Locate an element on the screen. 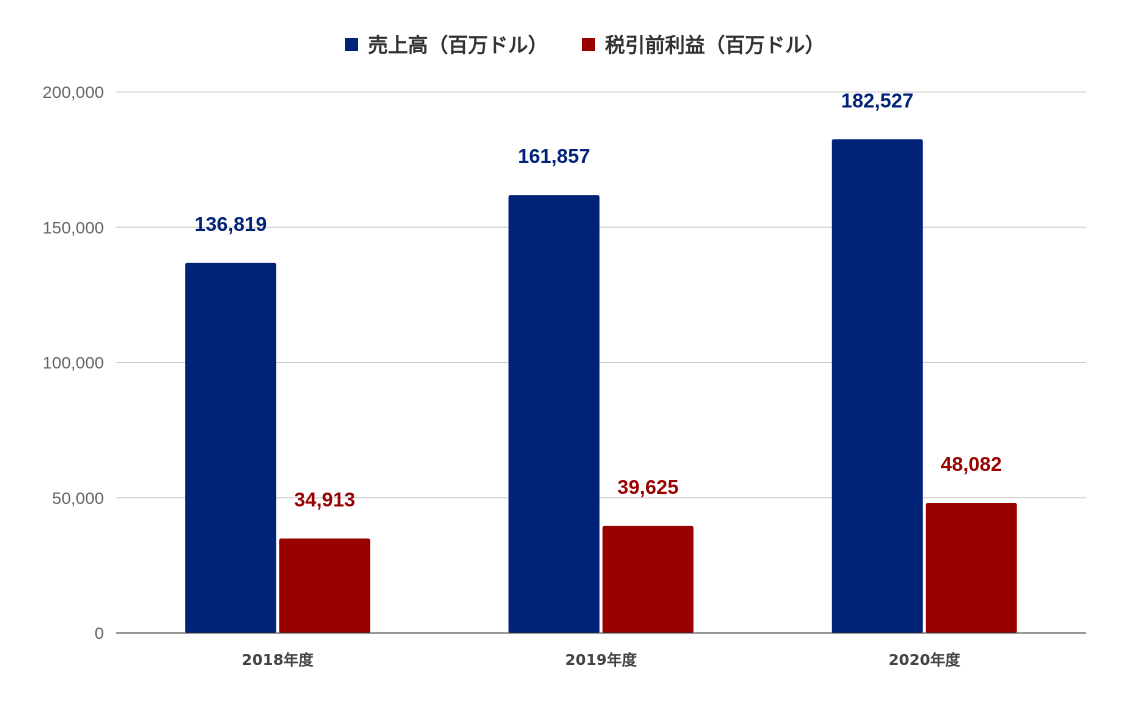  y-tick-label: 150,000 is located at coordinates (73, 227).